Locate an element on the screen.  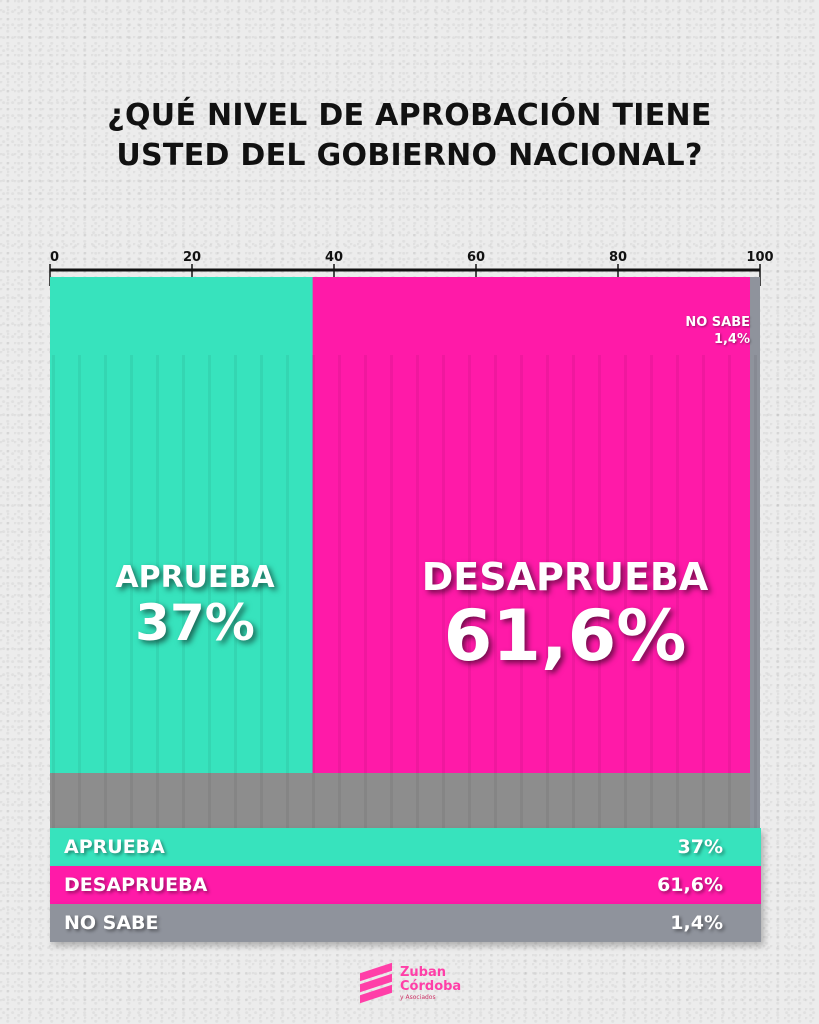
nosabe-label: NO SABE 1,4% is located at coordinates (685, 331).